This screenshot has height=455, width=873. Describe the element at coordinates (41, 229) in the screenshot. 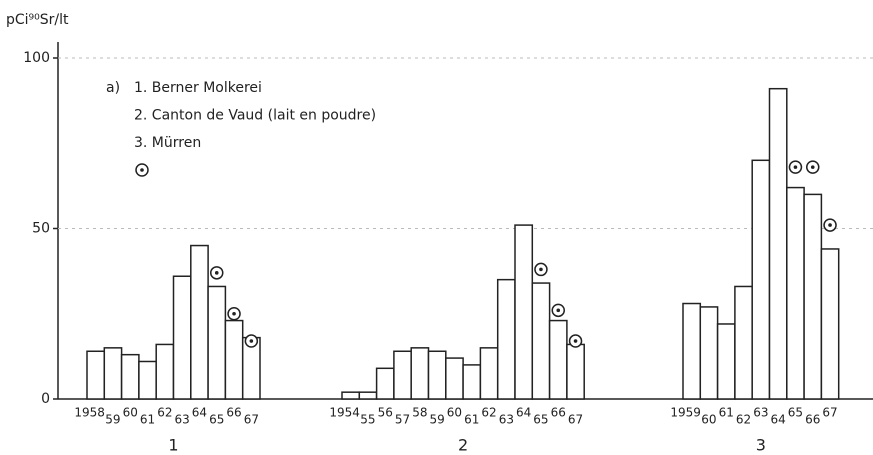

I see `y-tick-label: 50` at that location.